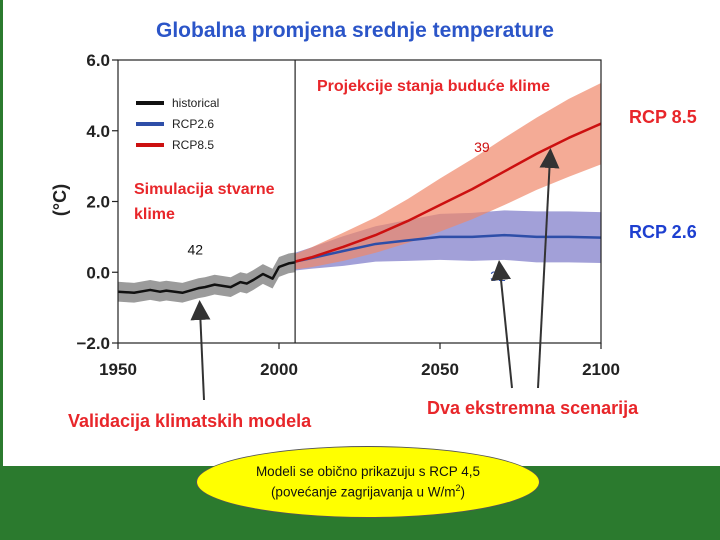  I want to click on band-rcp85, so click(448, 176).